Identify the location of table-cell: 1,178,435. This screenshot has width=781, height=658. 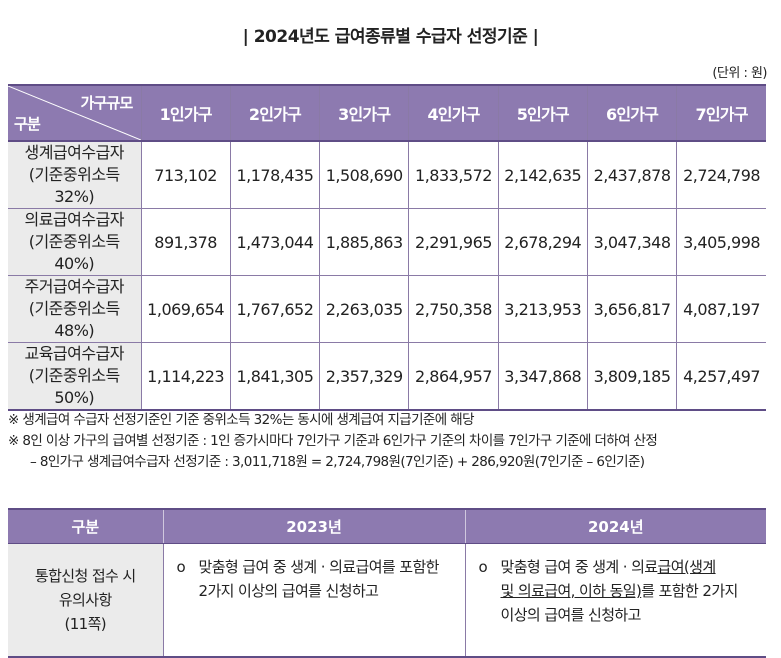
(275, 175).